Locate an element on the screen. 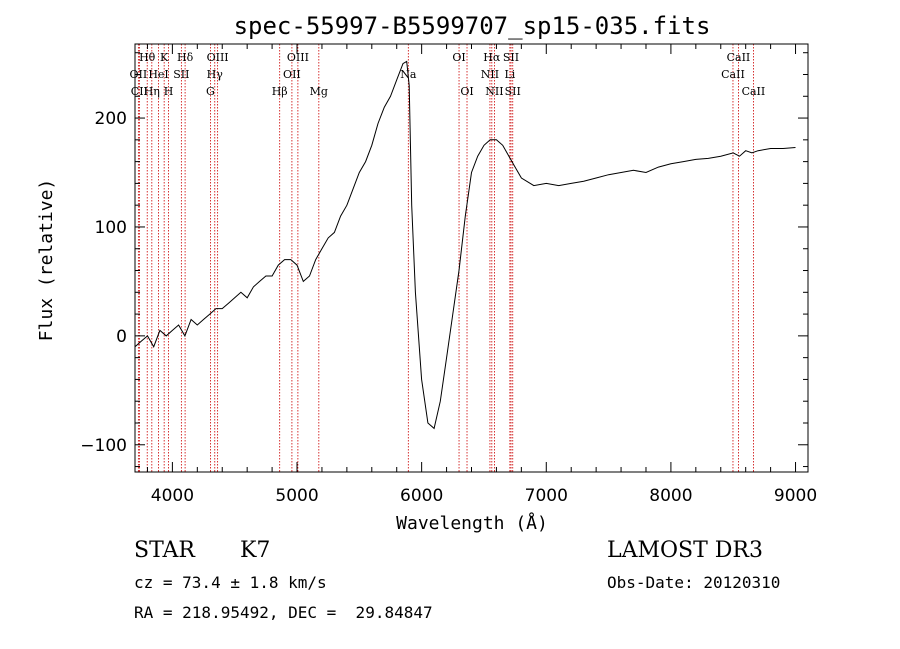 This screenshot has width=900, height=649. spectral-line-label: Hβ is located at coordinates (280, 91).